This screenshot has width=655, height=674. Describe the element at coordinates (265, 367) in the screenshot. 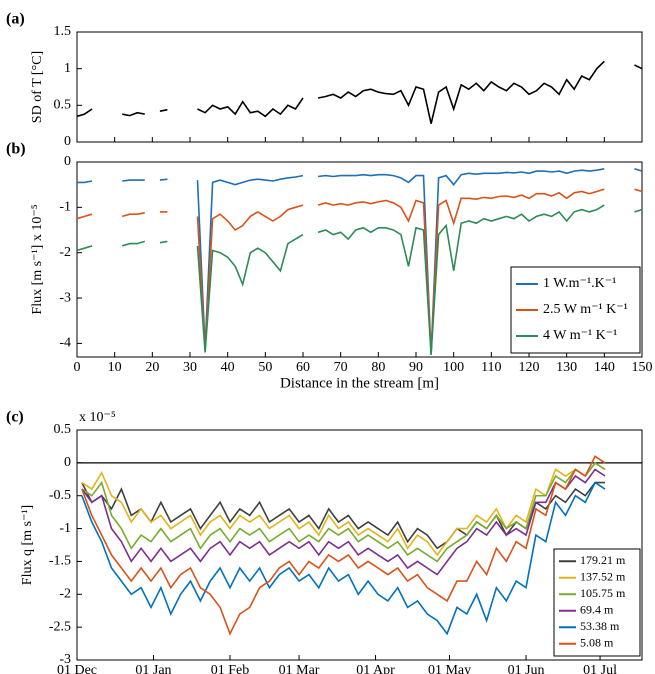

I see `x-tick-label: 50` at that location.